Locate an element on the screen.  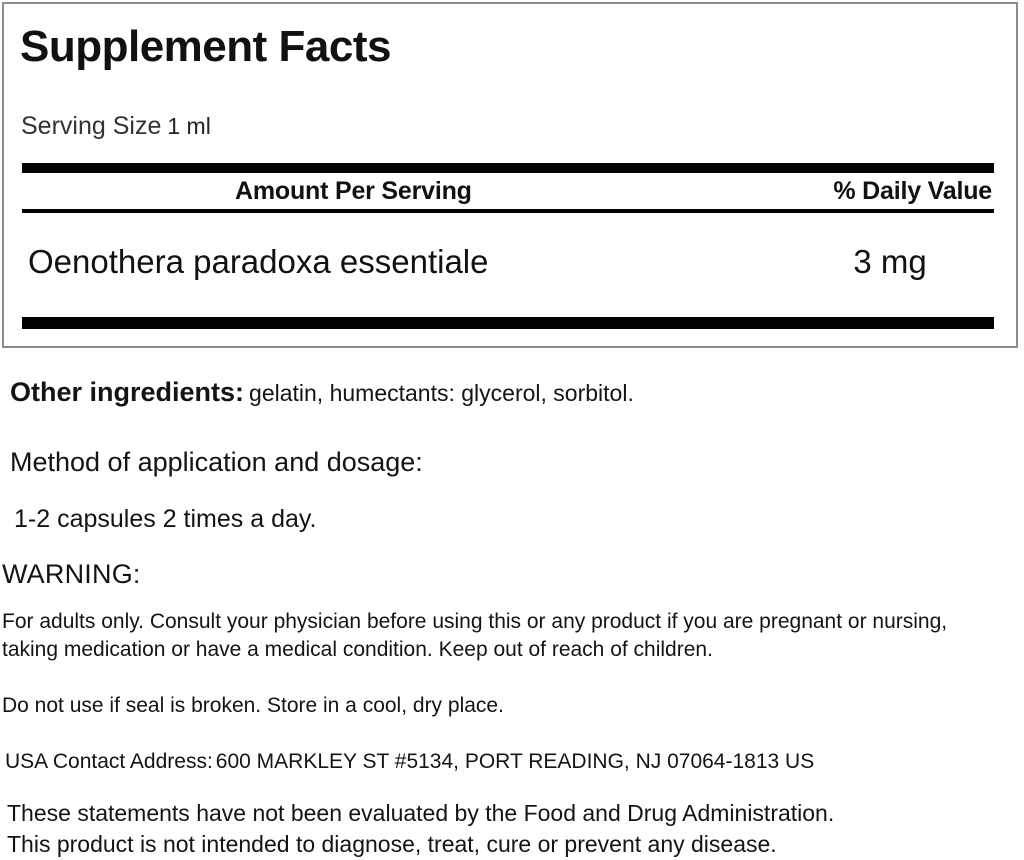
rule-below-column-headers is located at coordinates (508, 211).